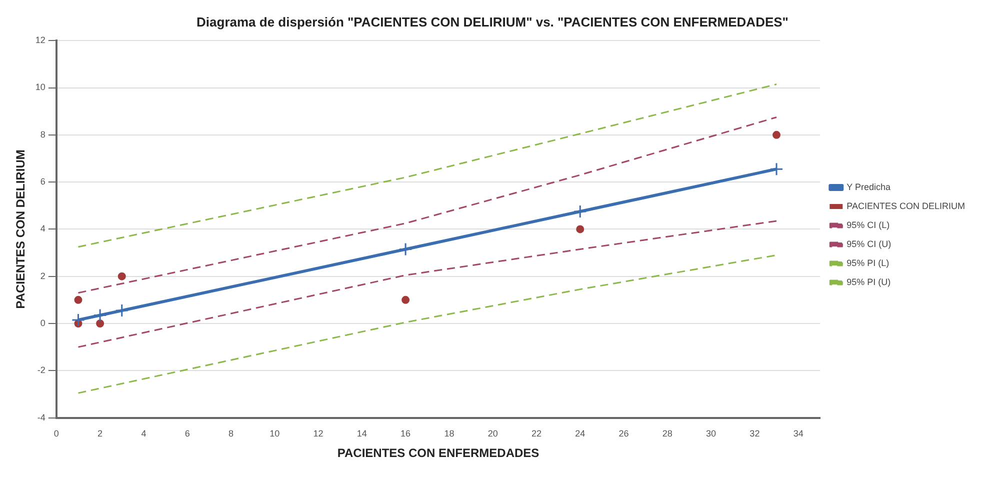 This screenshot has width=985, height=503. Describe the element at coordinates (798, 433) in the screenshot. I see `x-tick-label: 34` at that location.